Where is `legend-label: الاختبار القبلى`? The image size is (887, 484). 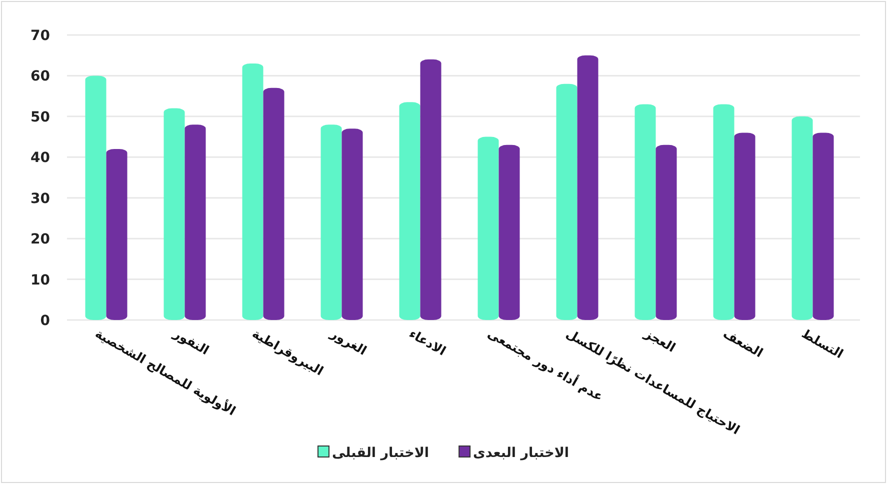 legend-label: الاختبار القبلى is located at coordinates (381, 453).